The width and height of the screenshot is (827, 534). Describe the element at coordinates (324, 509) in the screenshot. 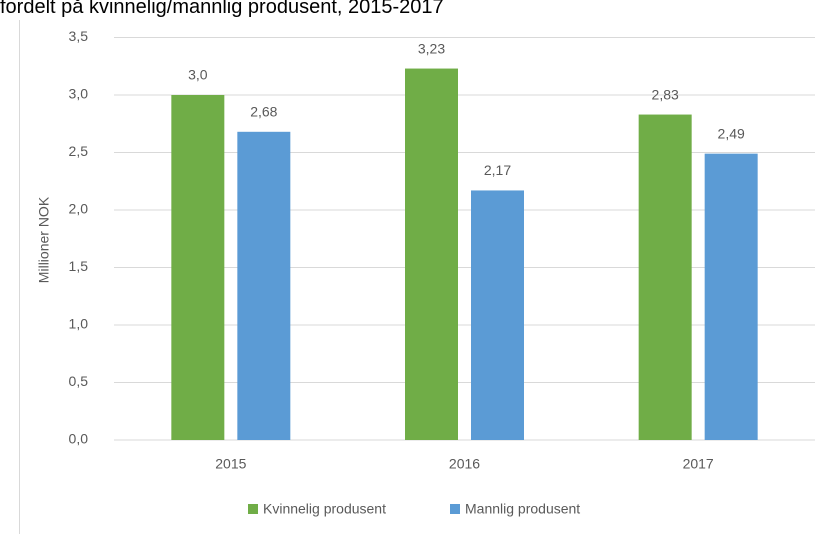

I see `legend-label: Kvinnelig produsent` at that location.